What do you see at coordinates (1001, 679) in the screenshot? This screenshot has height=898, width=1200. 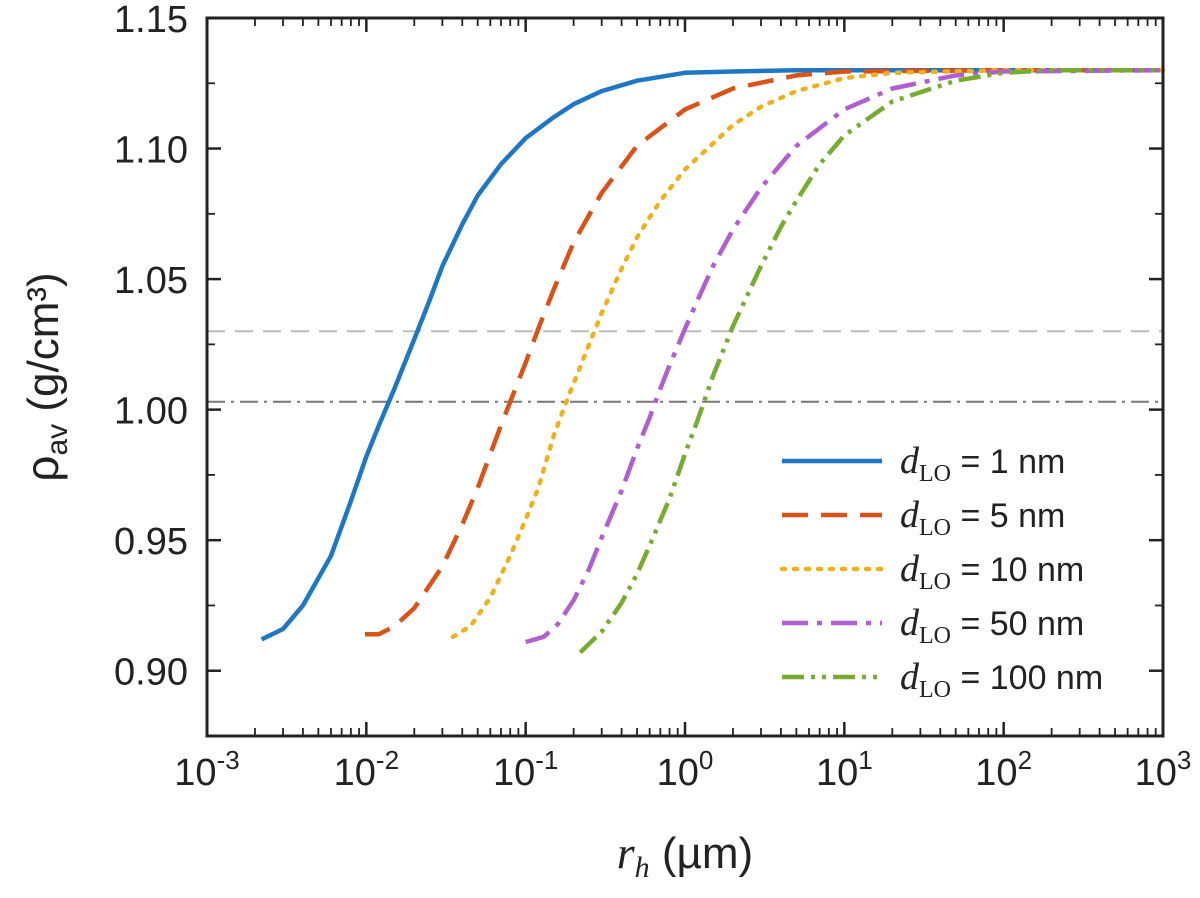 I see `legend-label-5: dLO = 100 nm` at bounding box center [1001, 679].